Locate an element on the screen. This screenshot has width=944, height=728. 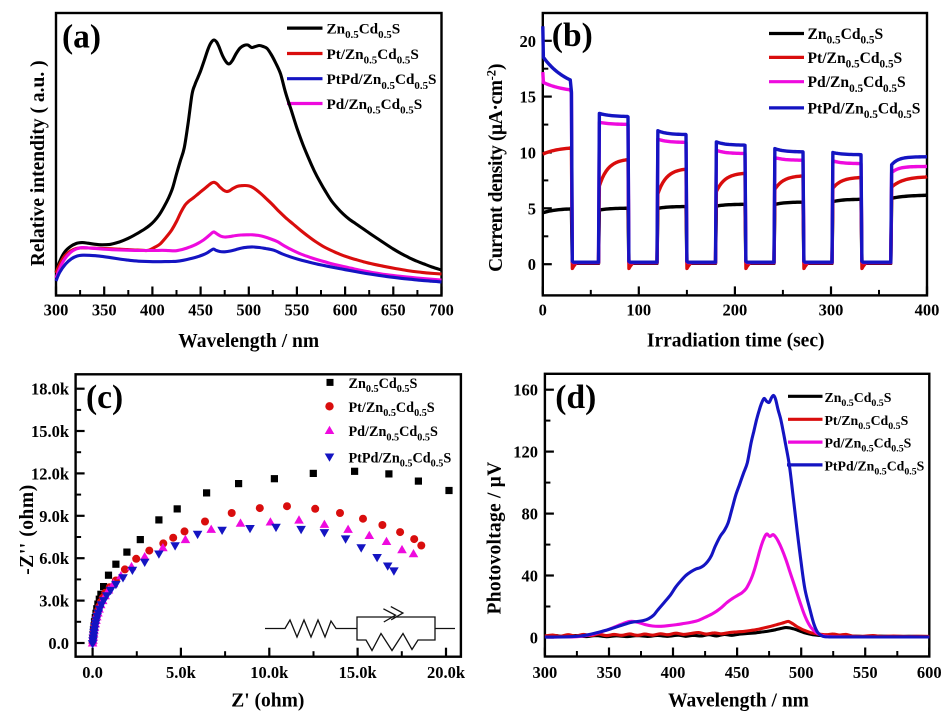
svg-text: 120 is located at coordinates (525, 452).